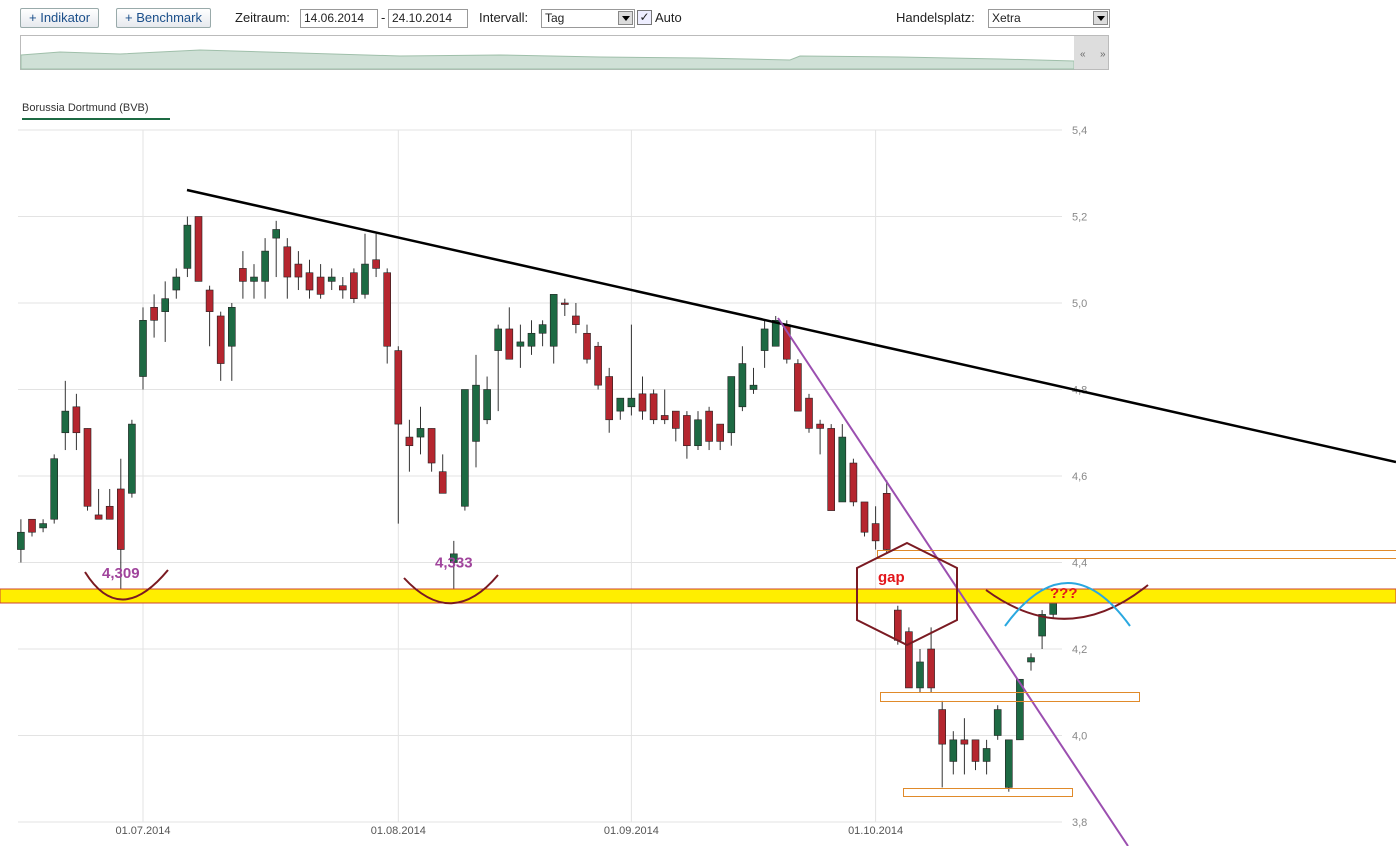  I want to click on date-from: 14.06.2014, so click(339, 18).